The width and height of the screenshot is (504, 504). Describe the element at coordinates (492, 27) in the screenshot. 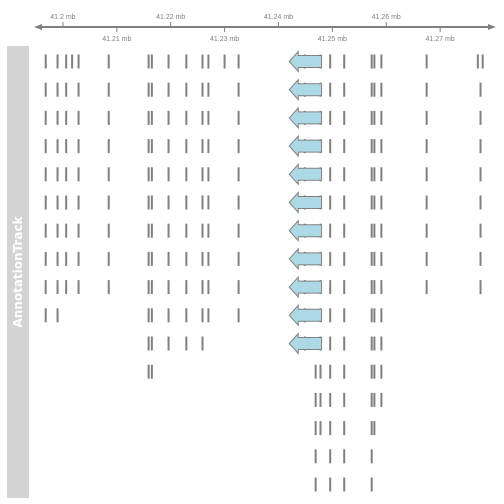

I see `axis-arrow-right` at that location.